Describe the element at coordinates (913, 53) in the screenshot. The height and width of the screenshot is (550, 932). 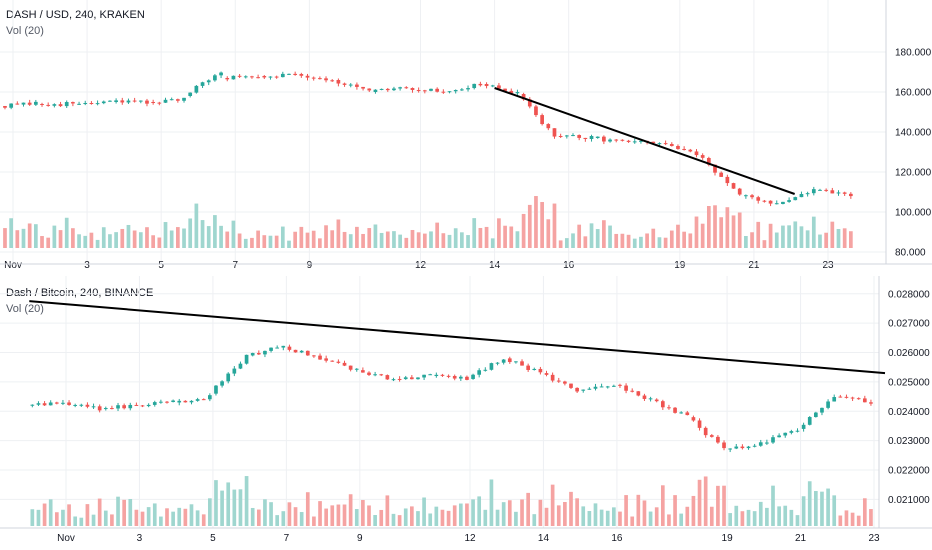
I see `y-tick-label: 180.000` at that location.